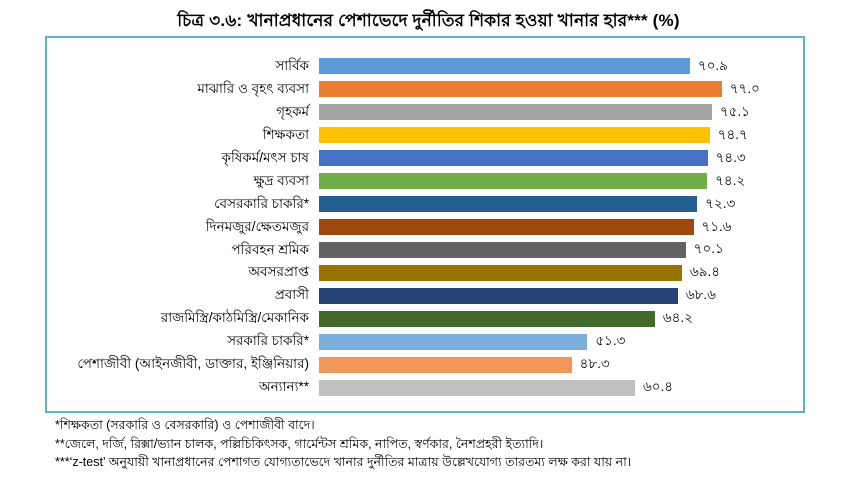  I want to click on bar-value-label: ৬৪.২, so click(677, 318).